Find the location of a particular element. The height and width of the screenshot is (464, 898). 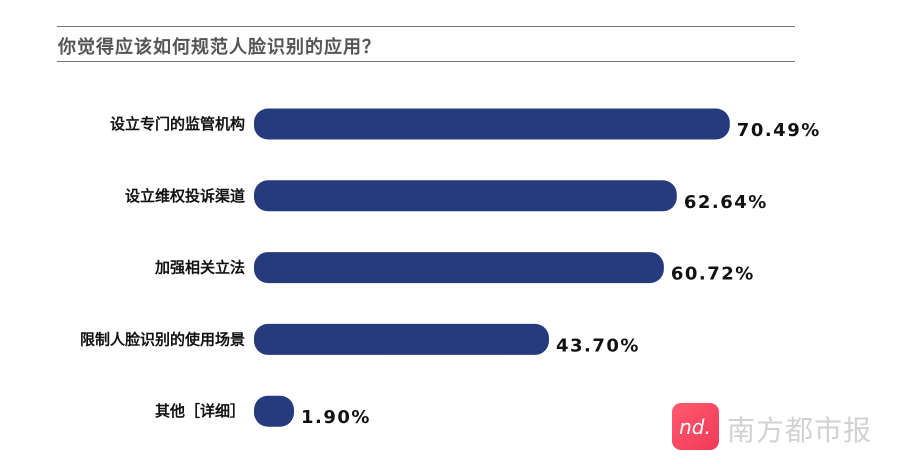

value-label: 43.70% is located at coordinates (598, 345).